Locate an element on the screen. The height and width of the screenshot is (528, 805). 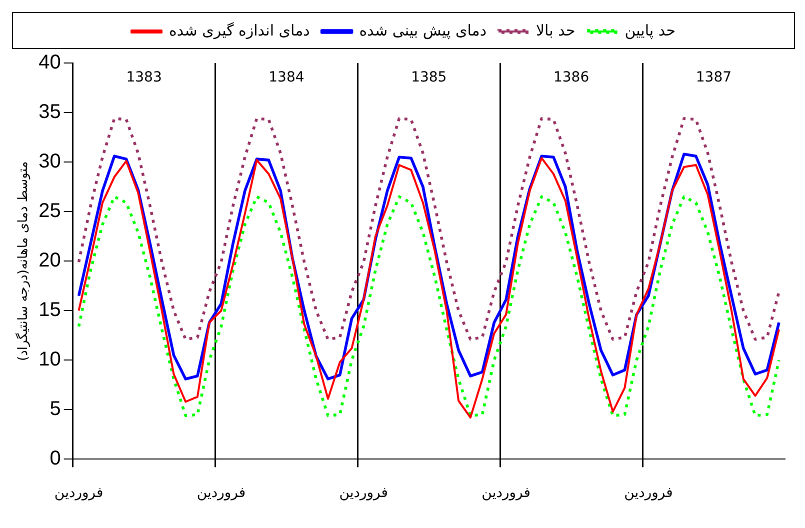
annotation: 1386 is located at coordinates (571, 78).